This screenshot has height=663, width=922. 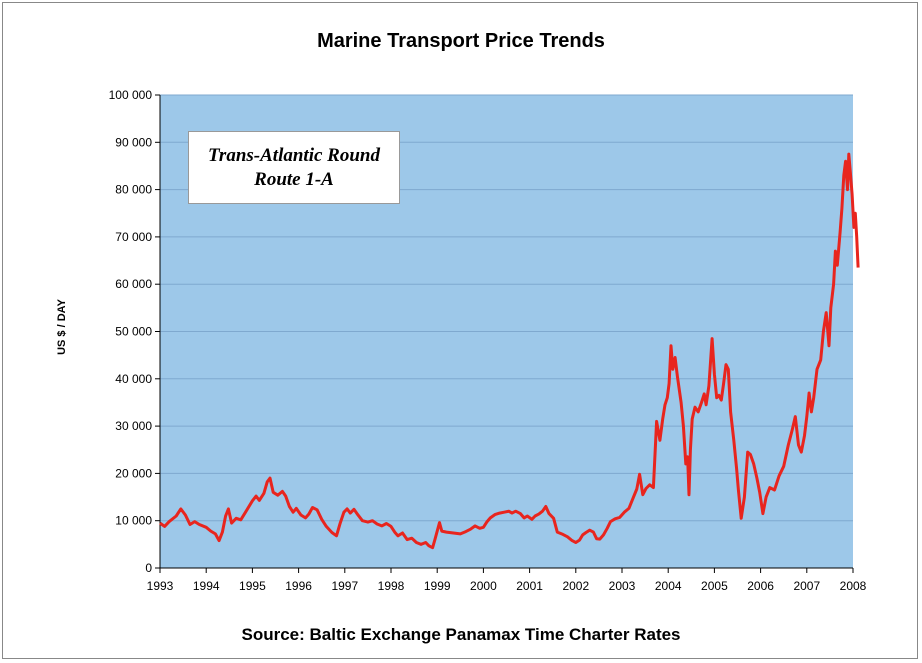 I want to click on x-tick-label-2007: 2007, so click(x=806, y=586).